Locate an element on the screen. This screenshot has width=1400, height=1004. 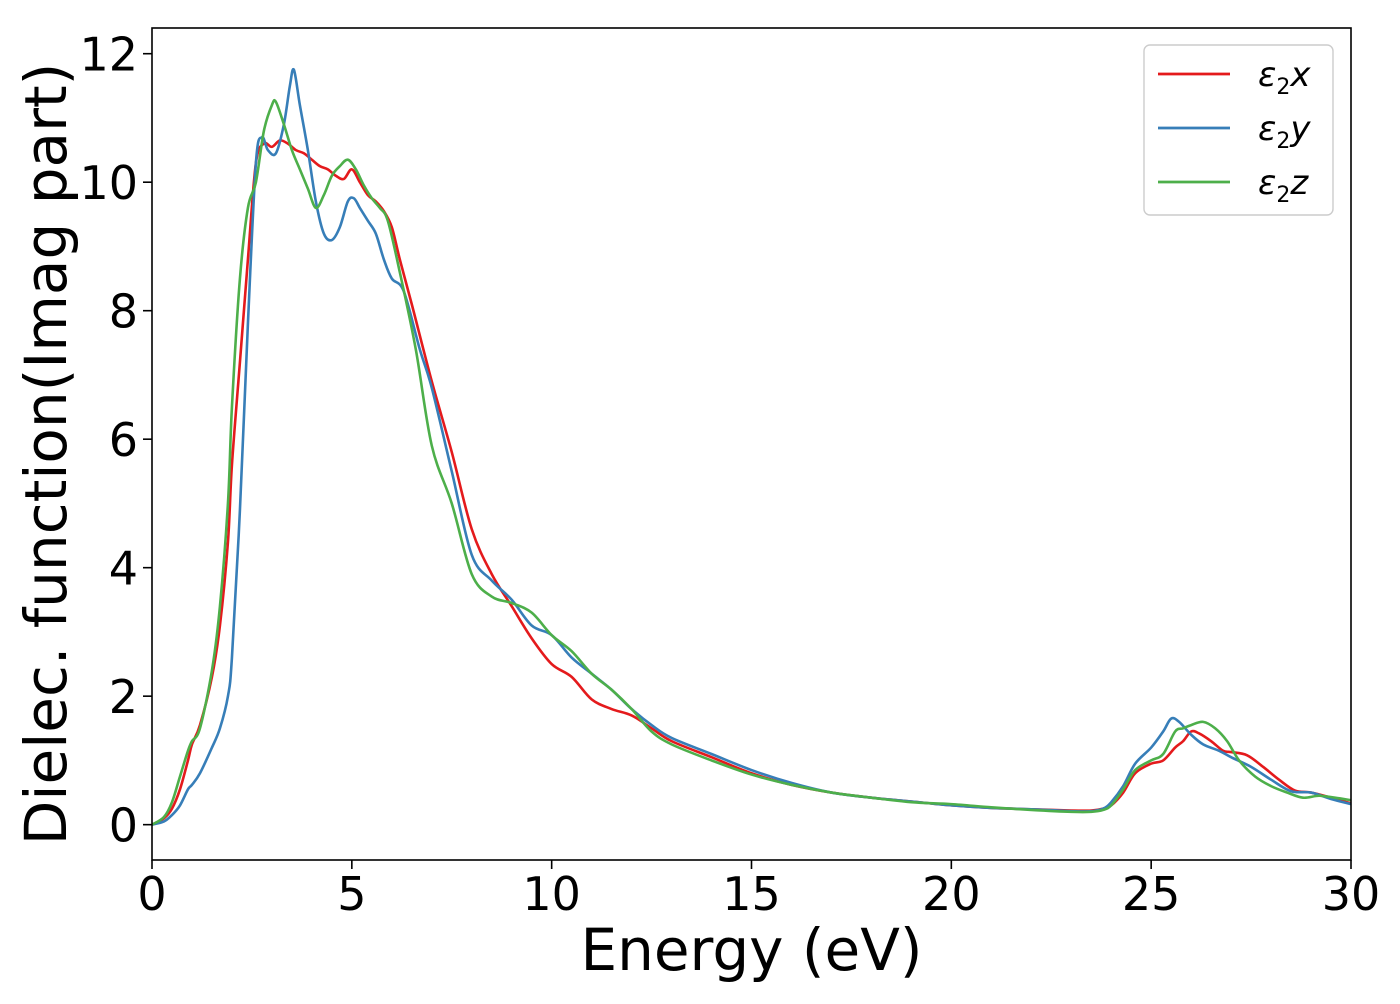
legend-box is located at coordinates (1238, 130).